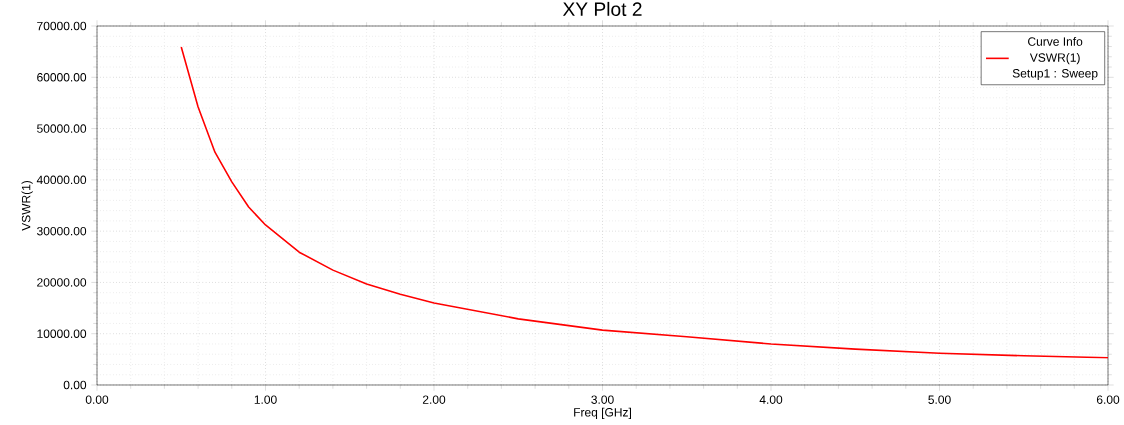  I want to click on x-tick-label: 0.00, so click(97, 399).